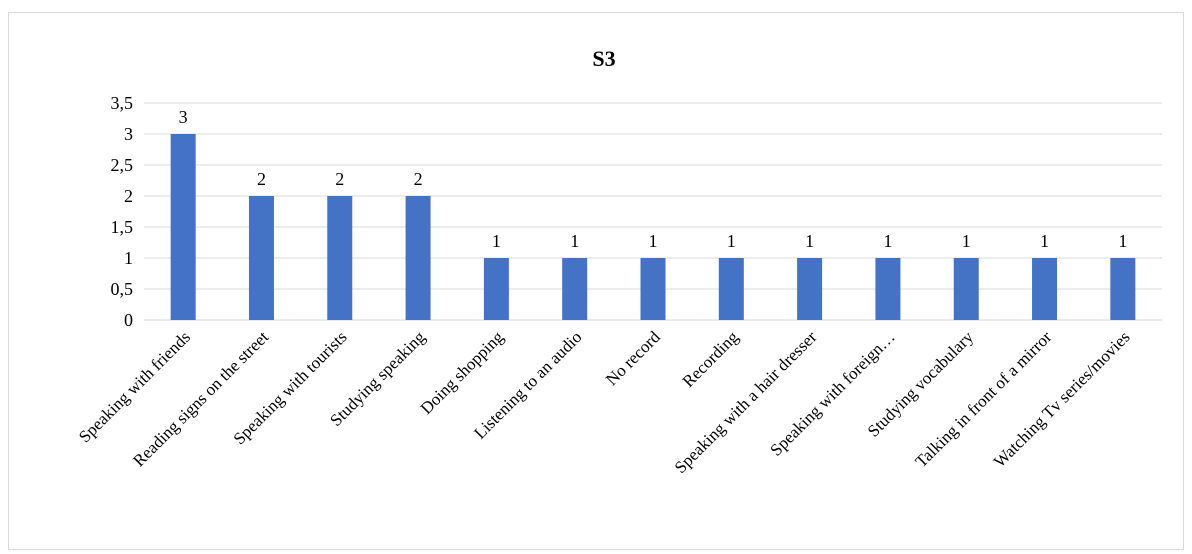 This screenshot has height=554, width=1192. What do you see at coordinates (1062, 399) in the screenshot?
I see `x-tick-label: Watching Tv series/movies` at bounding box center [1062, 399].